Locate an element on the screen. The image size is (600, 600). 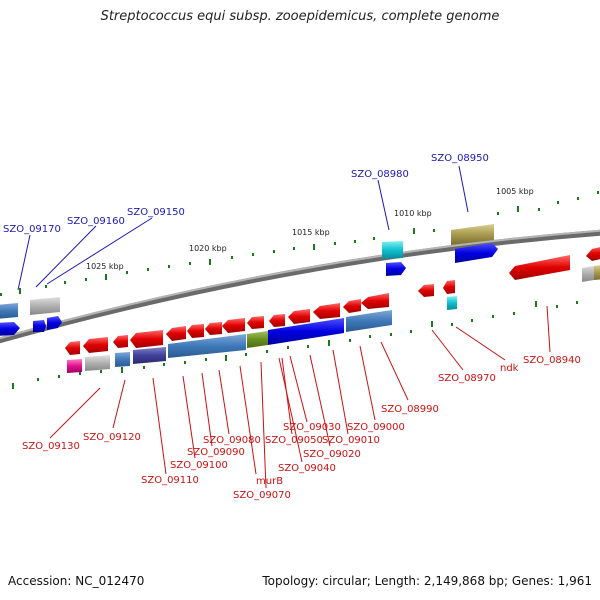
ndk-cyan is located at coordinates (452, 303).